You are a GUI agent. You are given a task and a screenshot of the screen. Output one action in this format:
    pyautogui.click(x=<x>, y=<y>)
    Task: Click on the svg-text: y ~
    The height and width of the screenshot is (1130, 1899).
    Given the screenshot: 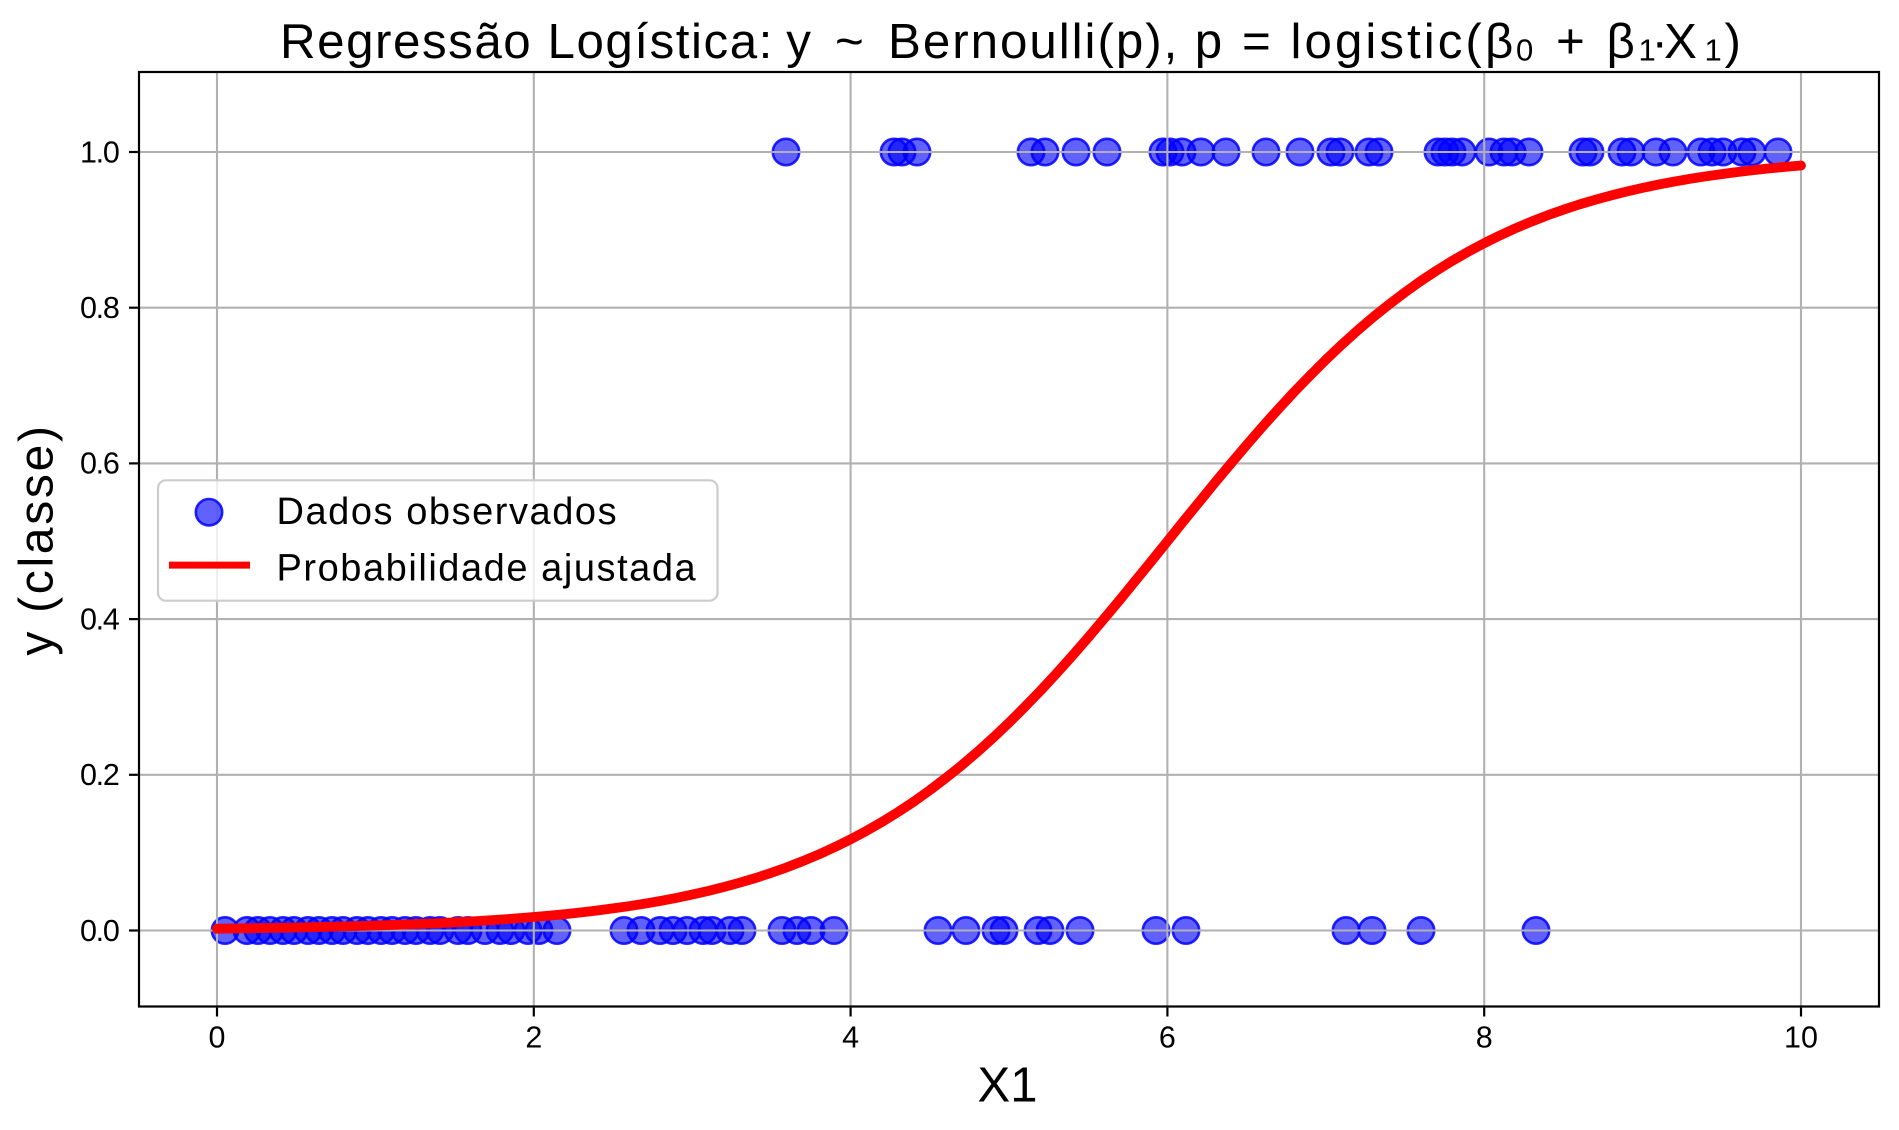 What is the action you would take?
    pyautogui.click(x=827, y=41)
    